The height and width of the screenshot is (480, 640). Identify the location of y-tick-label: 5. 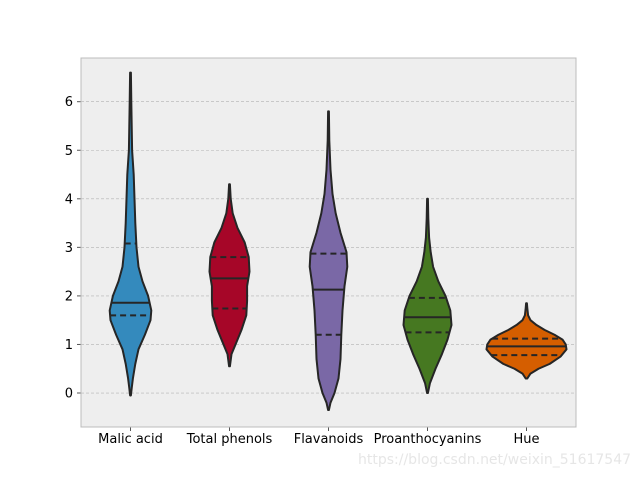
(69, 151).